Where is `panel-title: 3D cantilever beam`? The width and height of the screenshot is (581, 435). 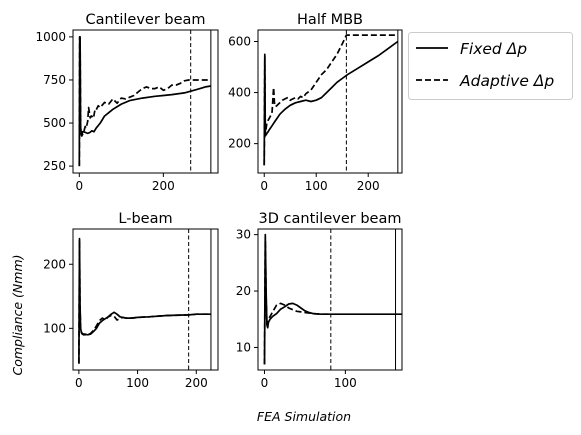
panel-title: 3D cantilever beam is located at coordinates (330, 219).